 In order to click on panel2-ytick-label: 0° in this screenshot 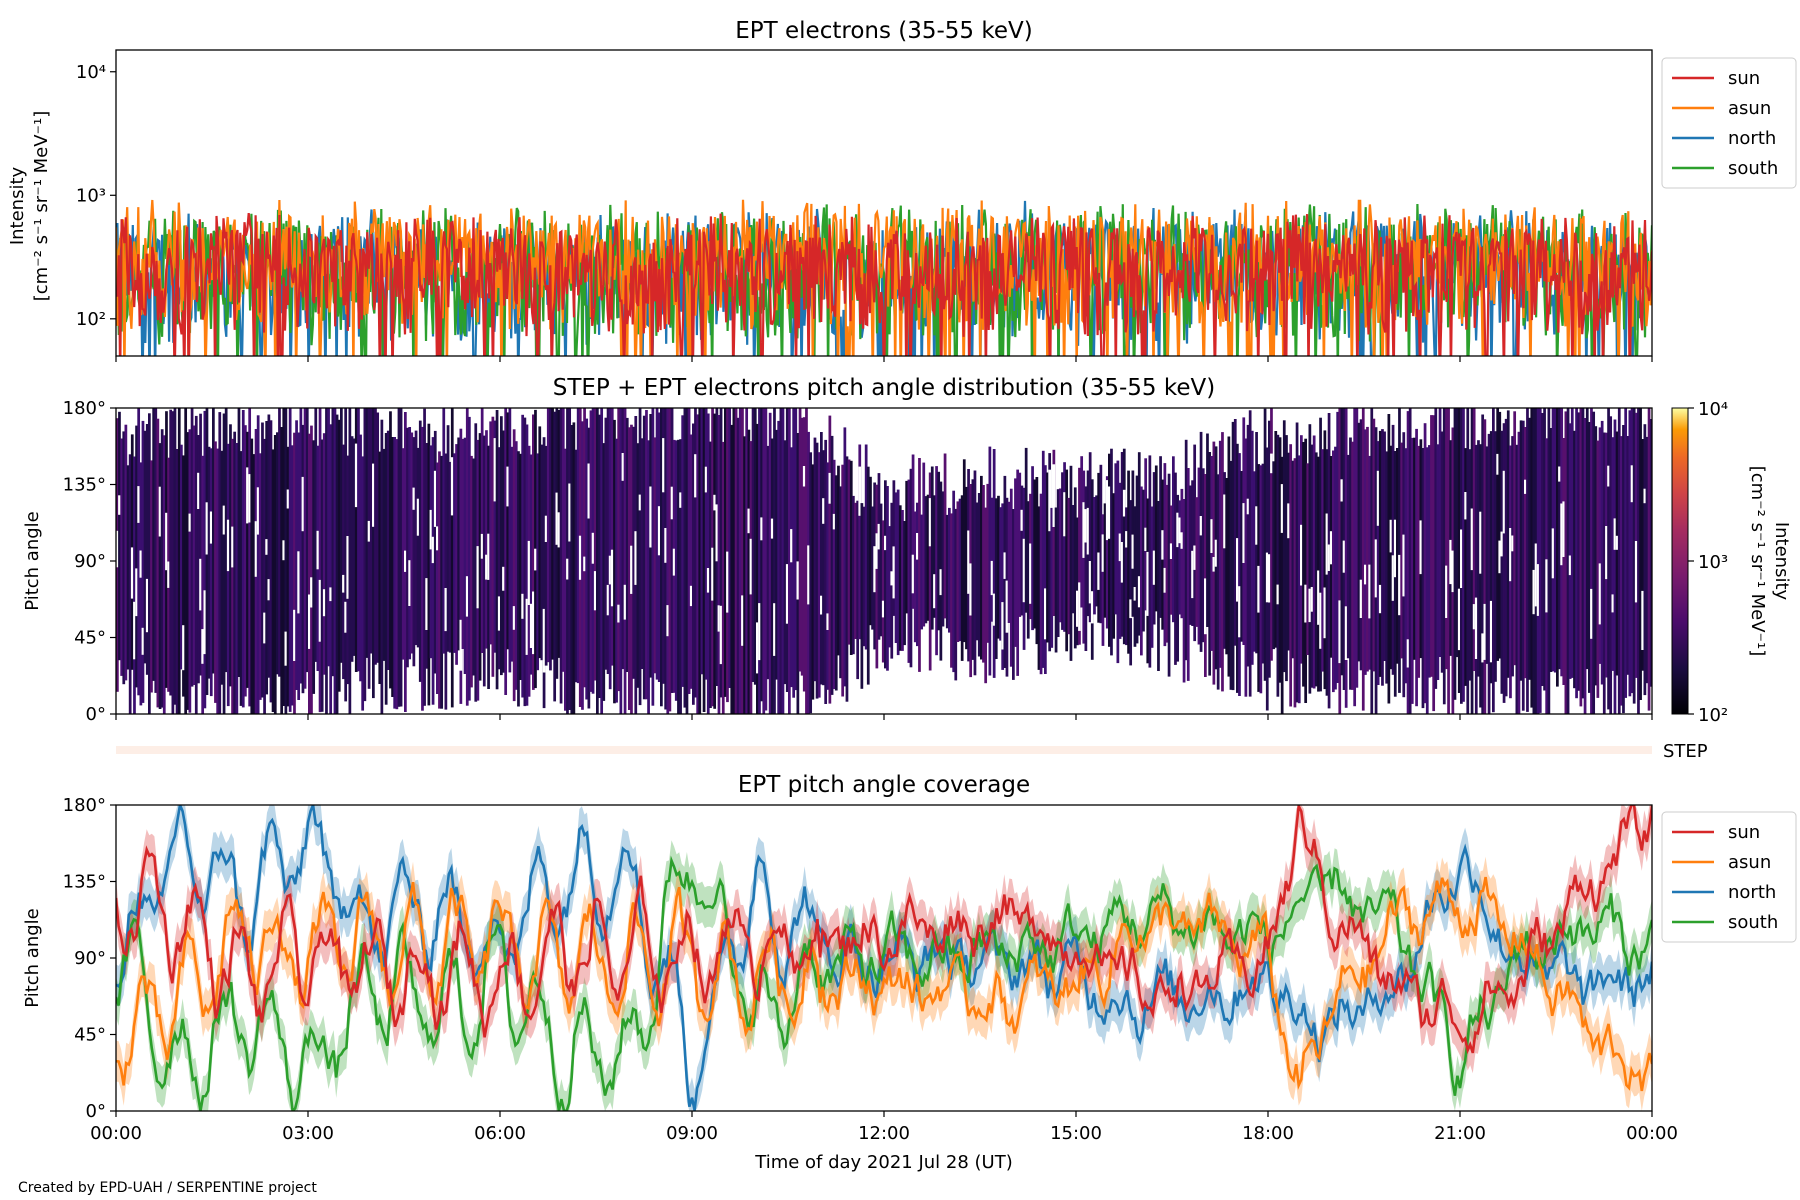, I will do `click(96, 714)`.